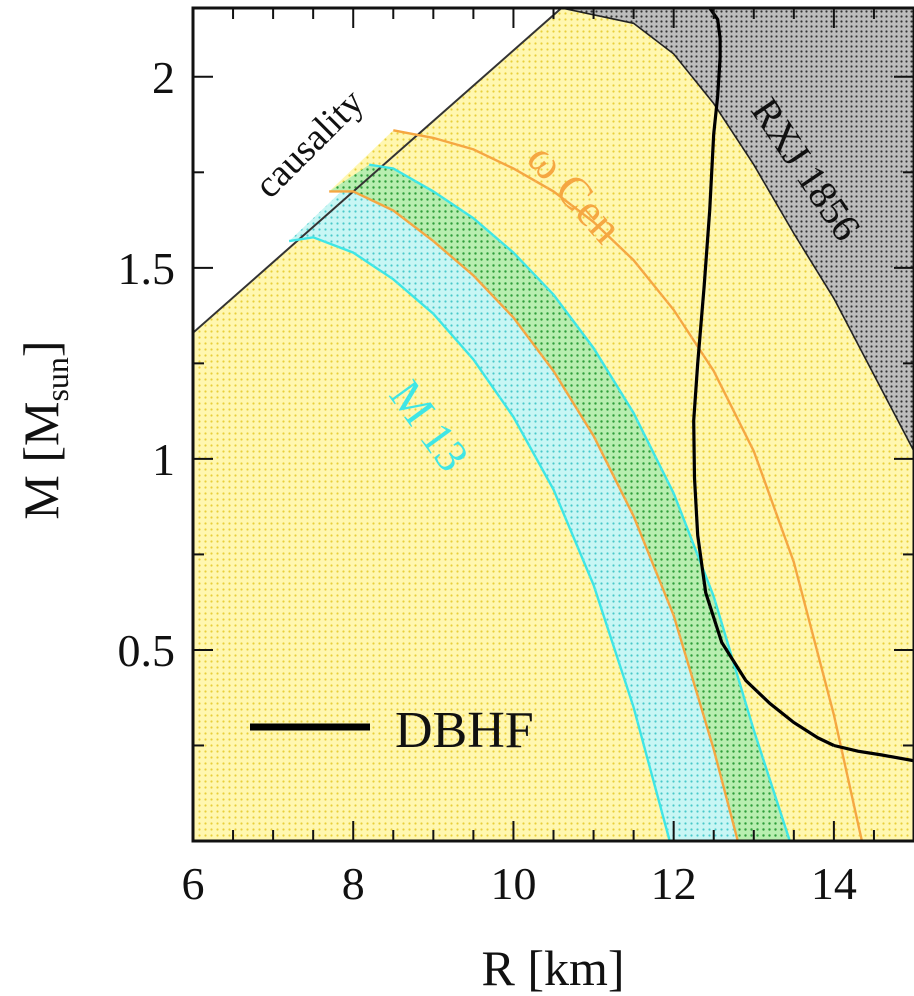 Image resolution: width=914 pixels, height=996 pixels. Describe the element at coordinates (873, 753) in the screenshot. I see `dbhf-series-tail` at that location.